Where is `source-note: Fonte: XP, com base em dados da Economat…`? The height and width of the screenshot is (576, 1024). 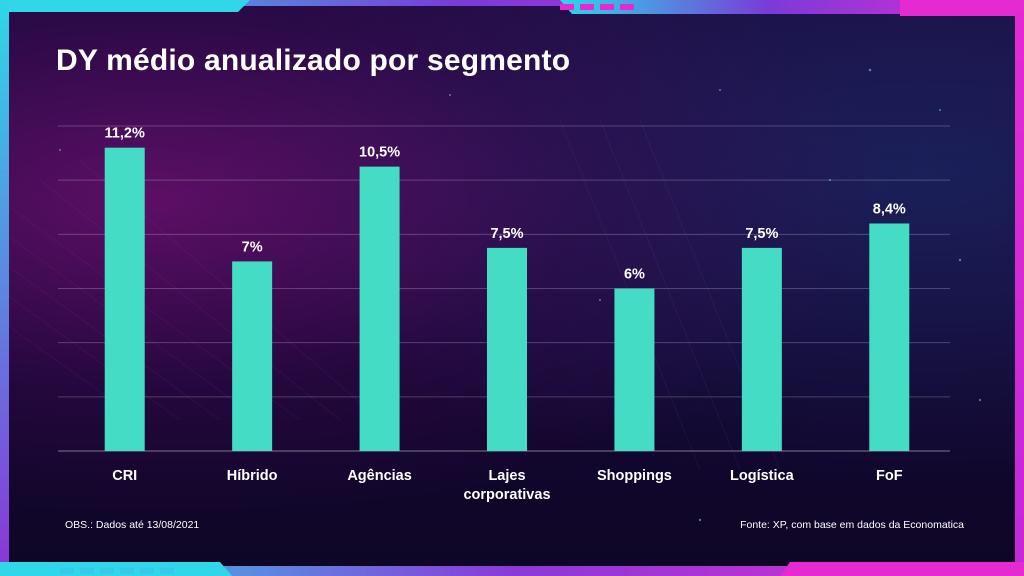 source-note: Fonte: XP, com base em dados da Economat… is located at coordinates (852, 525).